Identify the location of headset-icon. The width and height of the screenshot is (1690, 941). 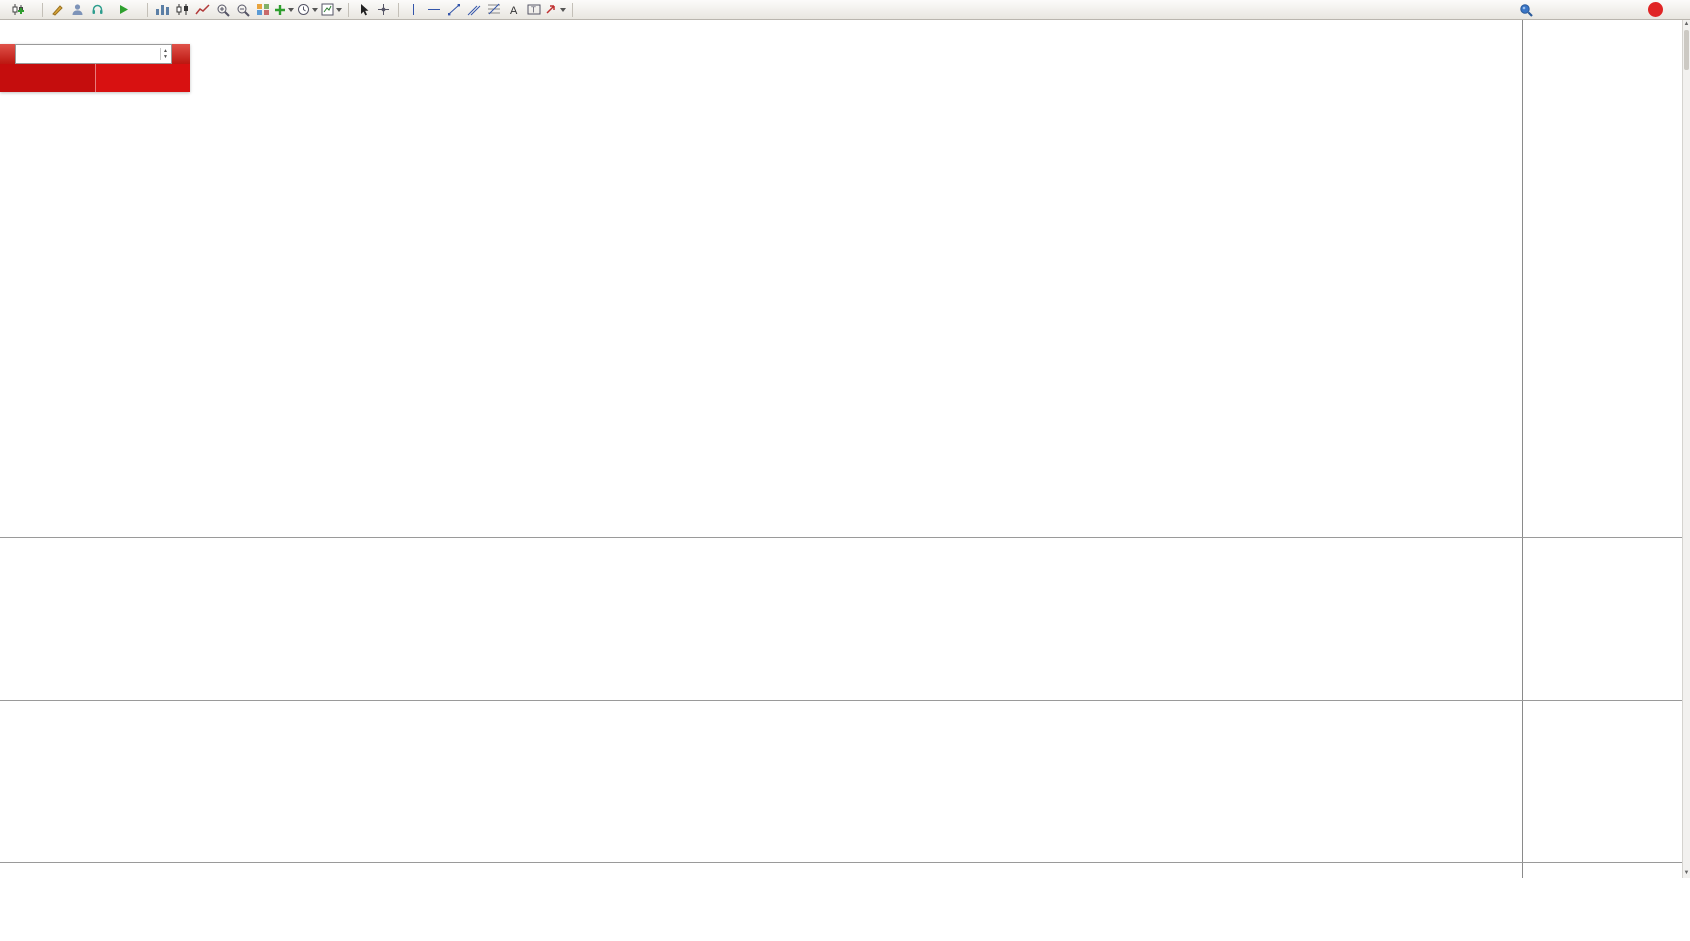
(97, 10).